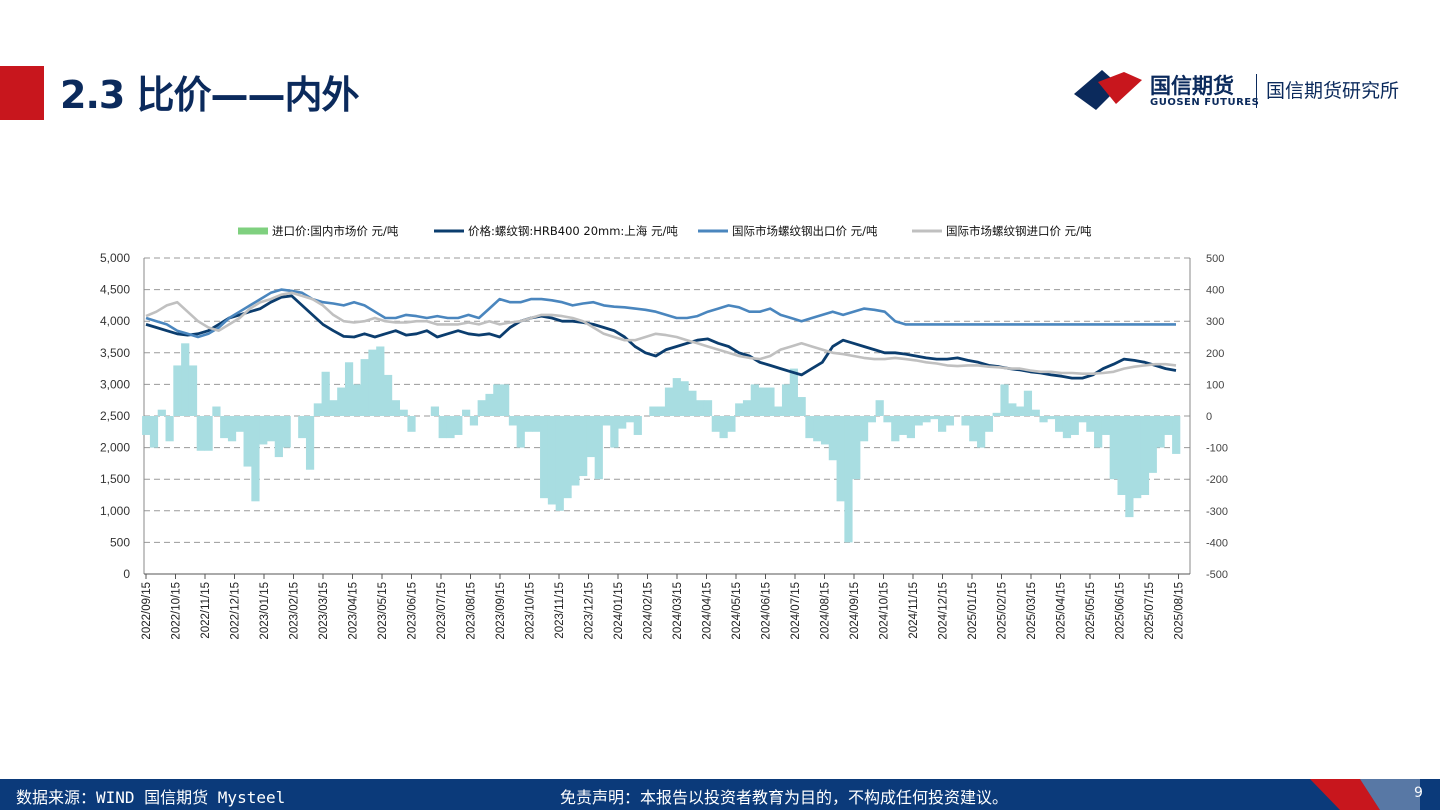  I want to click on x-tick-label: 2024/11/15, so click(914, 610).